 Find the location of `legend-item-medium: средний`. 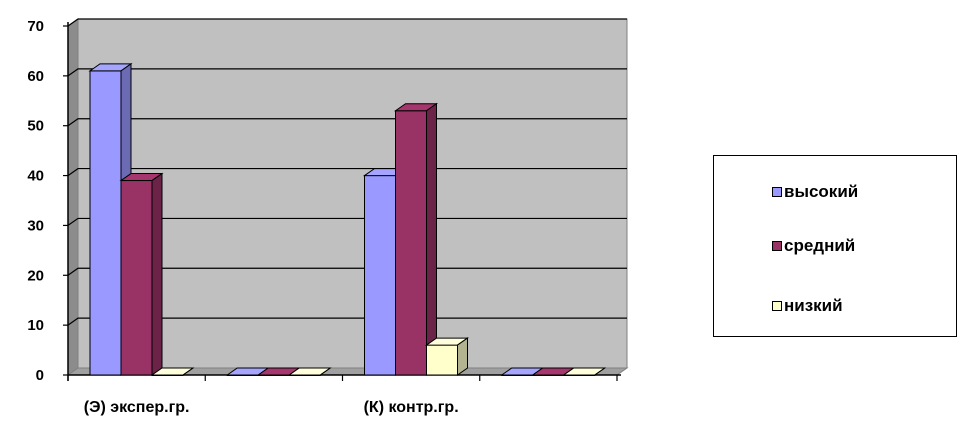

legend-item-medium: средний is located at coordinates (813, 246).